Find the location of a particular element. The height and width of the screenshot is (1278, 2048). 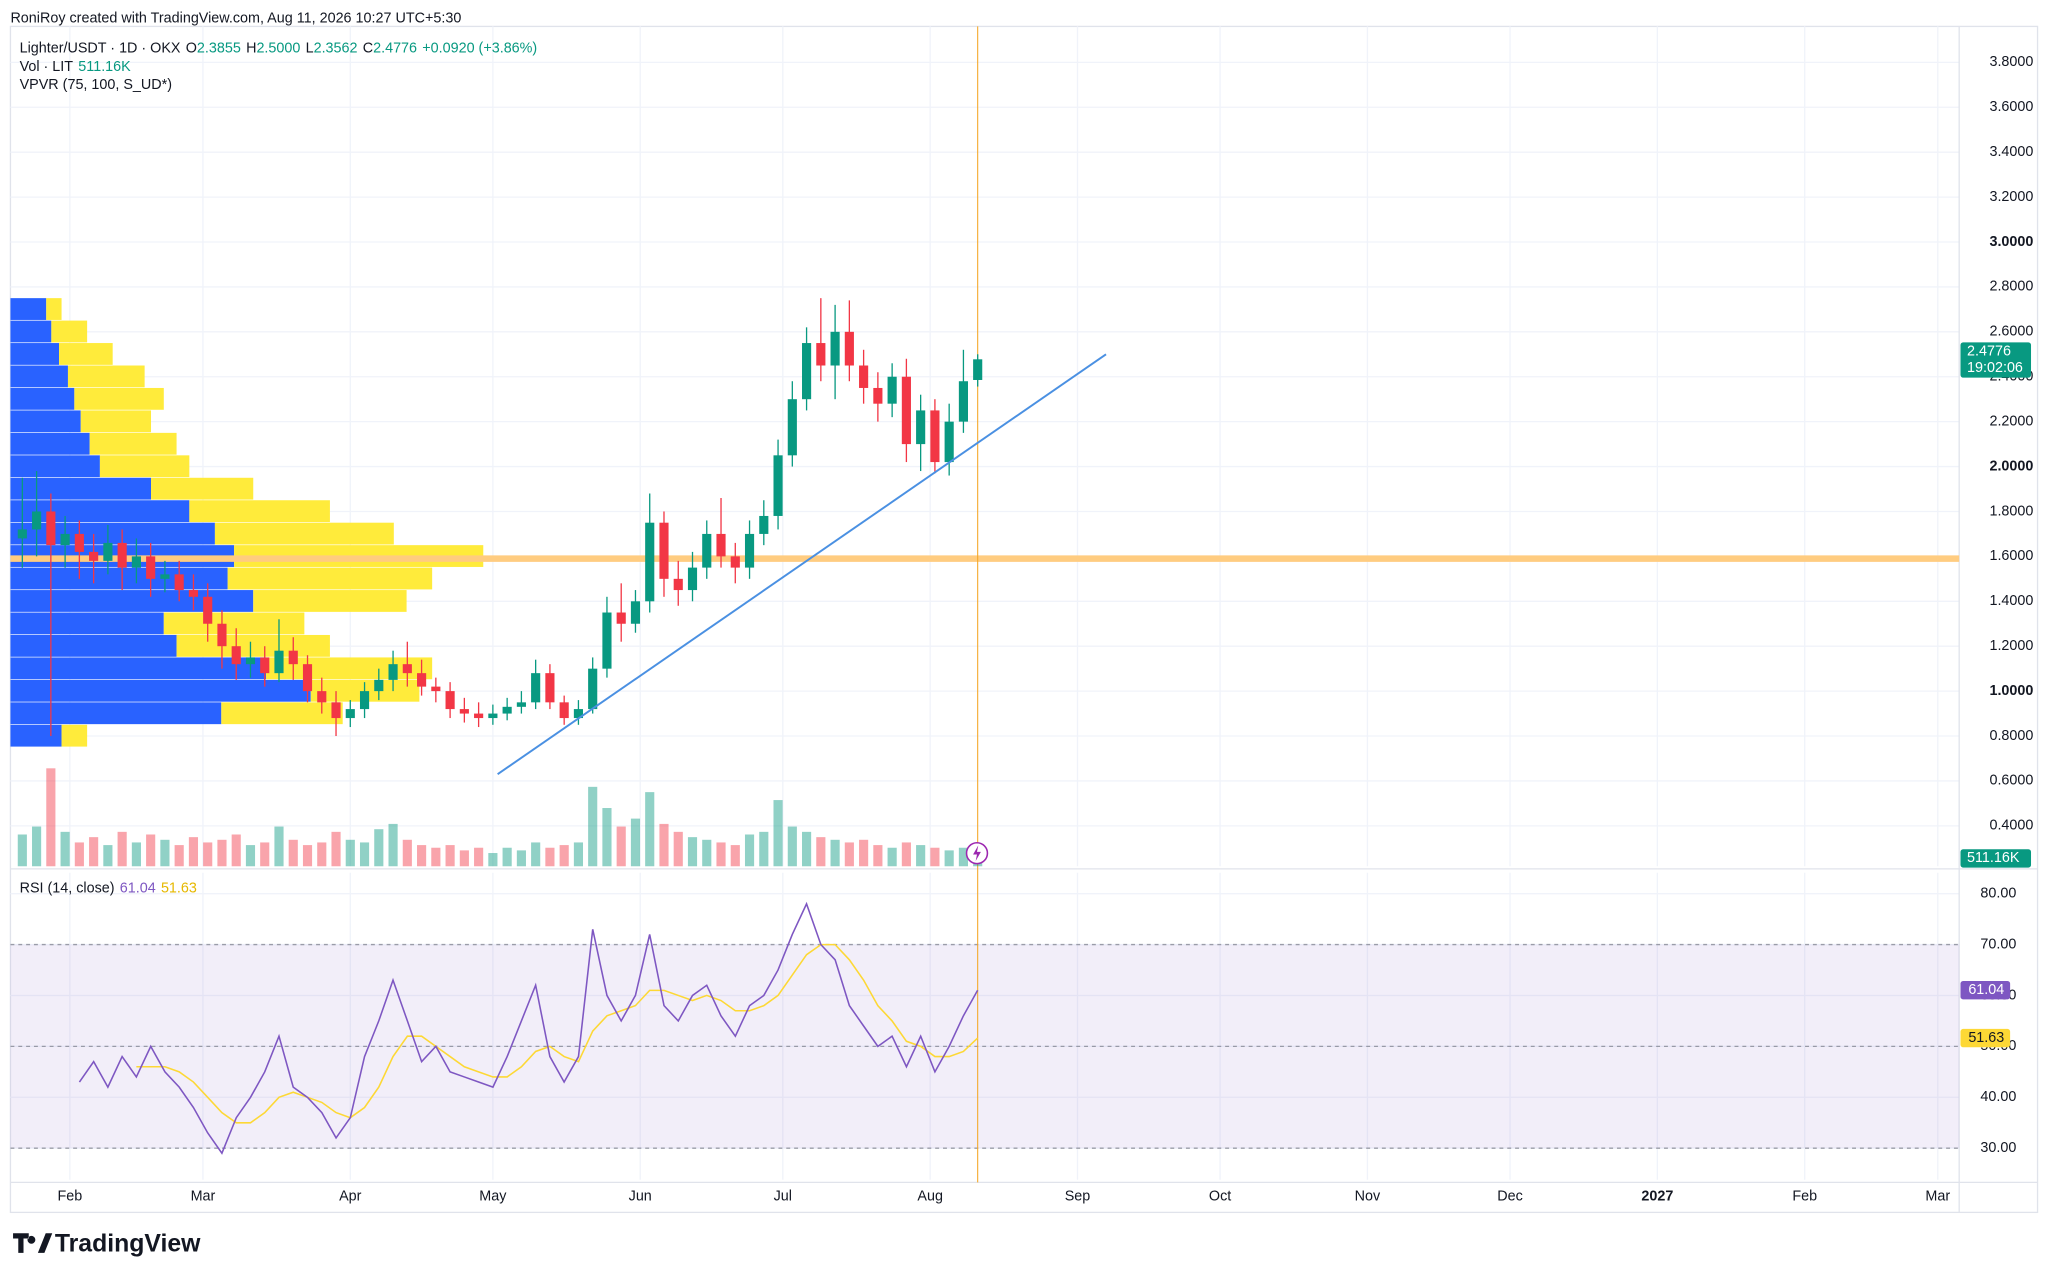

price-badge is located at coordinates (1996, 360).